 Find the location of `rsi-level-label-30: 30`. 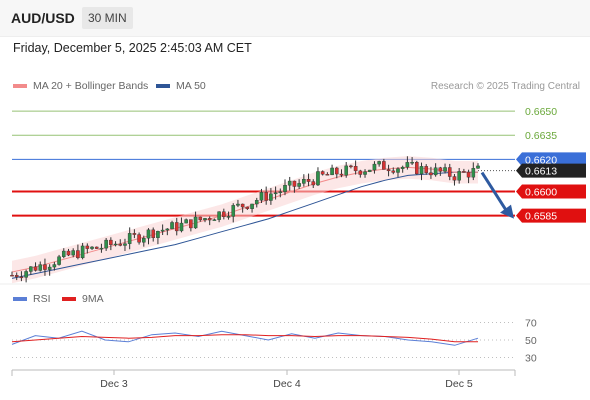

rsi-level-label-30: 30 is located at coordinates (531, 359).